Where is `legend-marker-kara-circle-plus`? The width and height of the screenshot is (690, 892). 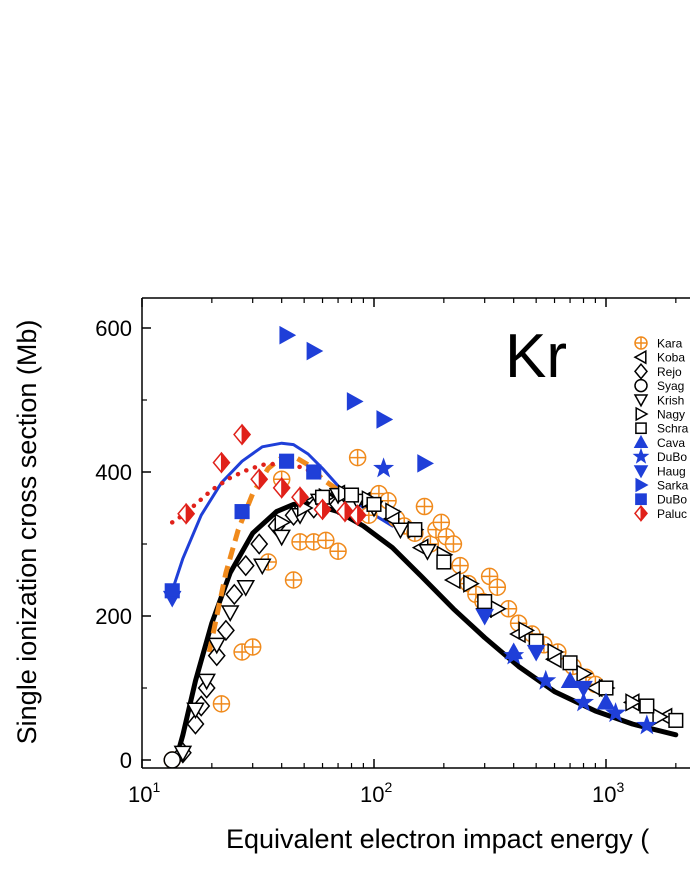
legend-marker-kara-circle-plus is located at coordinates (641, 343).